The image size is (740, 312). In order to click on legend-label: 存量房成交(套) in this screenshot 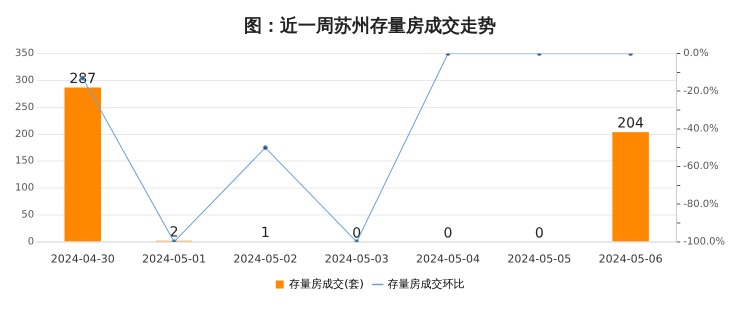, I will do `click(326, 283)`.